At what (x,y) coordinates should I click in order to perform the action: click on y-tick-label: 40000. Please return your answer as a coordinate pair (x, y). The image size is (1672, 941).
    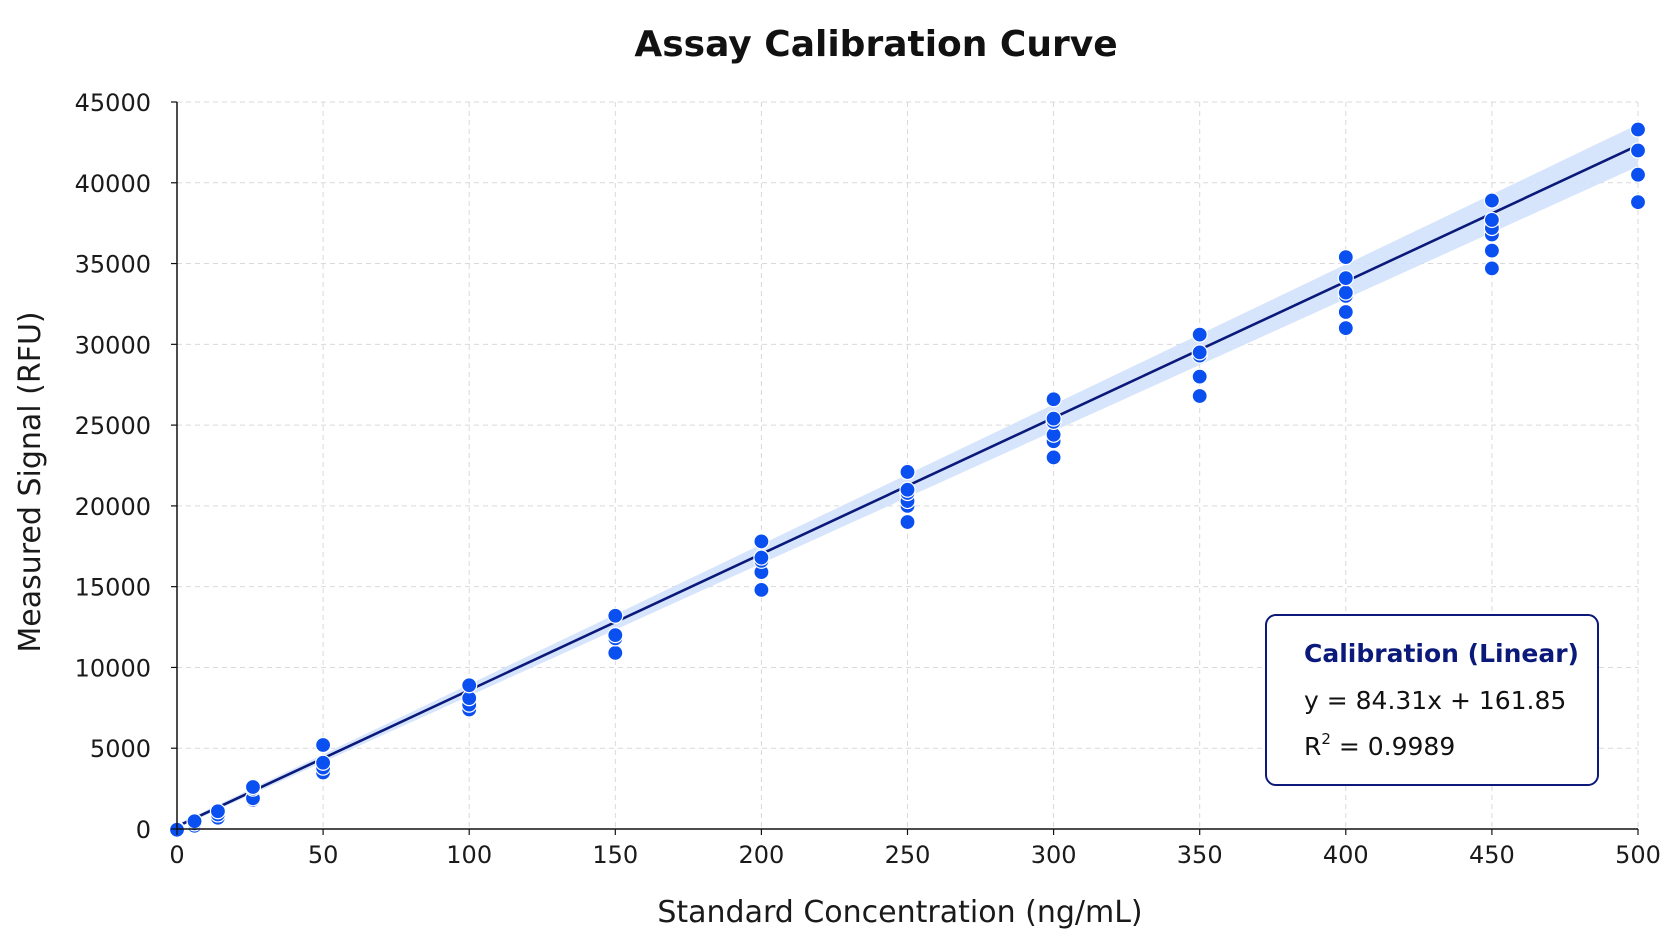
    Looking at the image, I should click on (113, 184).